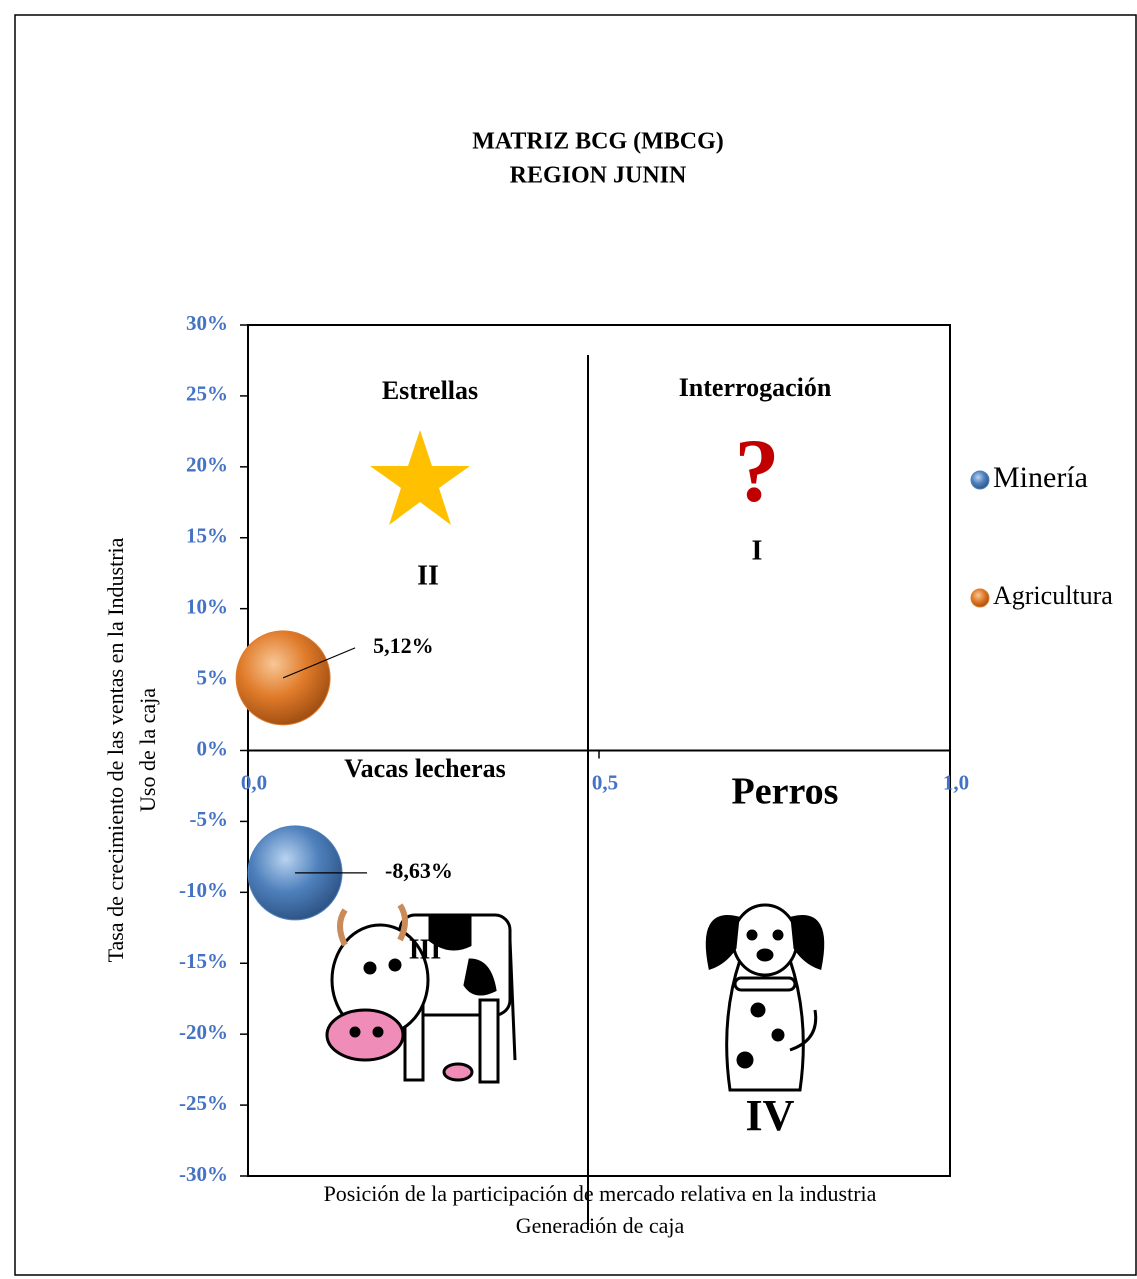 This screenshot has height=1279, width=1137. I want to click on y-tick-label: -10%, so click(203, 890).